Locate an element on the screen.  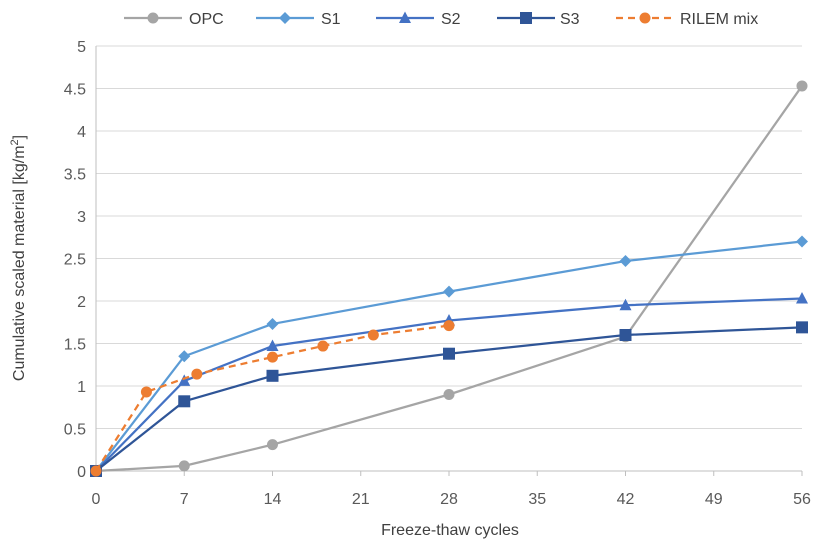
x-tick-label: 56 is located at coordinates (802, 499).